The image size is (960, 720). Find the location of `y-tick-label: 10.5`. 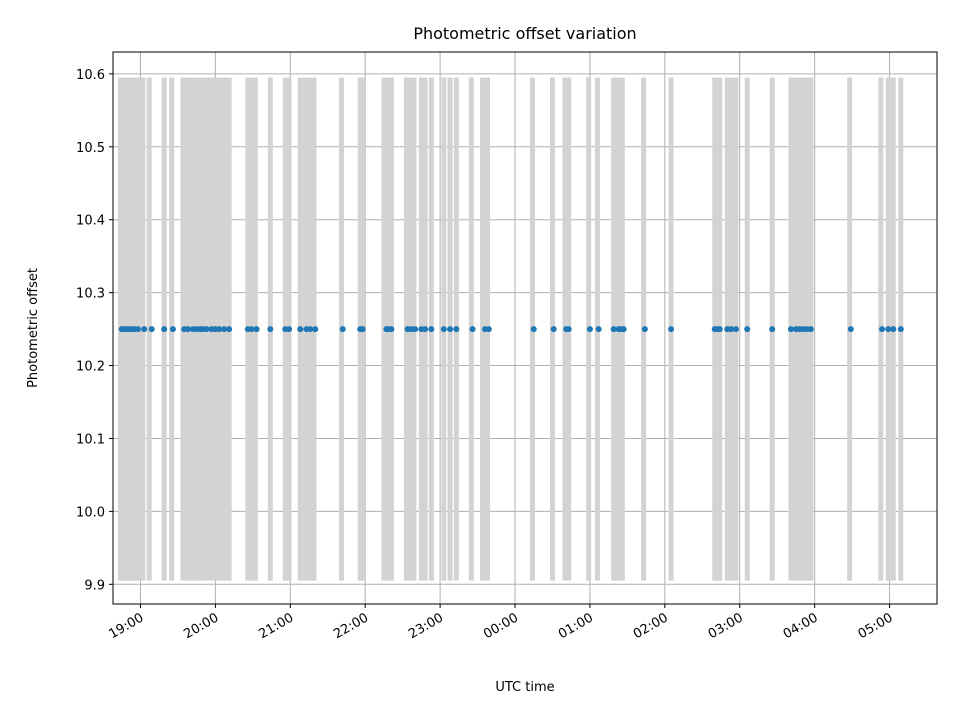

y-tick-label: 10.5 is located at coordinates (90, 148).